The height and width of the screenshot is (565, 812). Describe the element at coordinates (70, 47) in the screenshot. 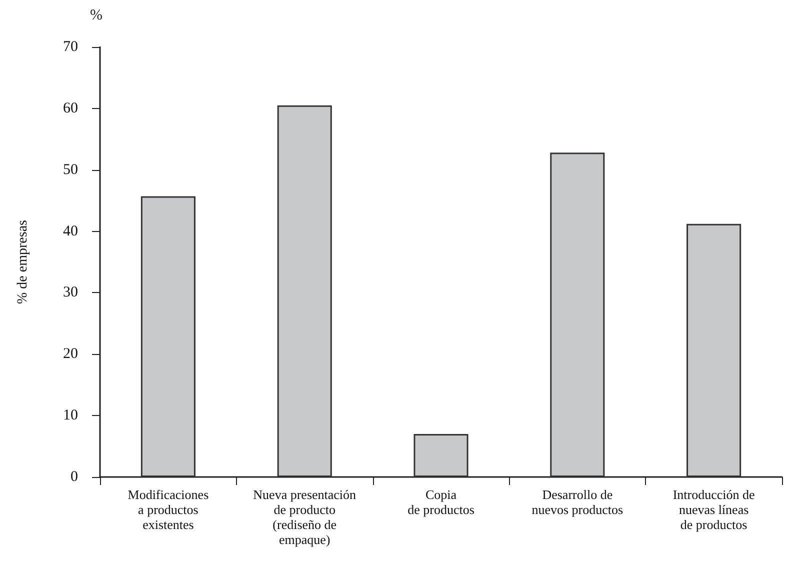

I see `y-tick-label: 70` at that location.